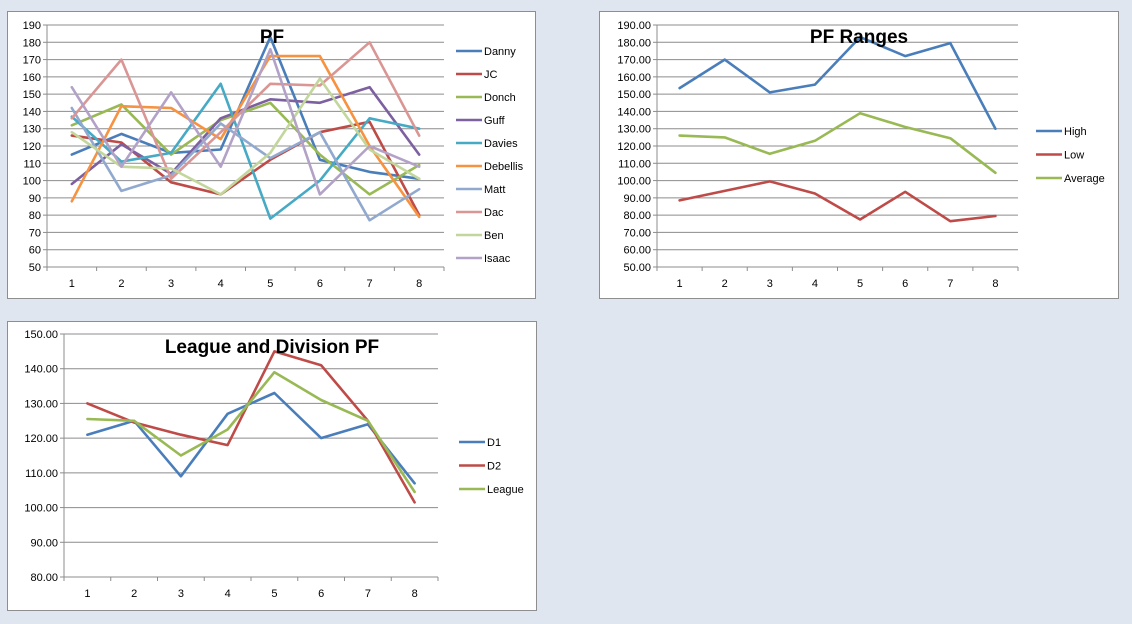 Image resolution: width=1132 pixels, height=624 pixels. What do you see at coordinates (634, 26) in the screenshot?
I see `y-tick-label: 190.00` at bounding box center [634, 26].